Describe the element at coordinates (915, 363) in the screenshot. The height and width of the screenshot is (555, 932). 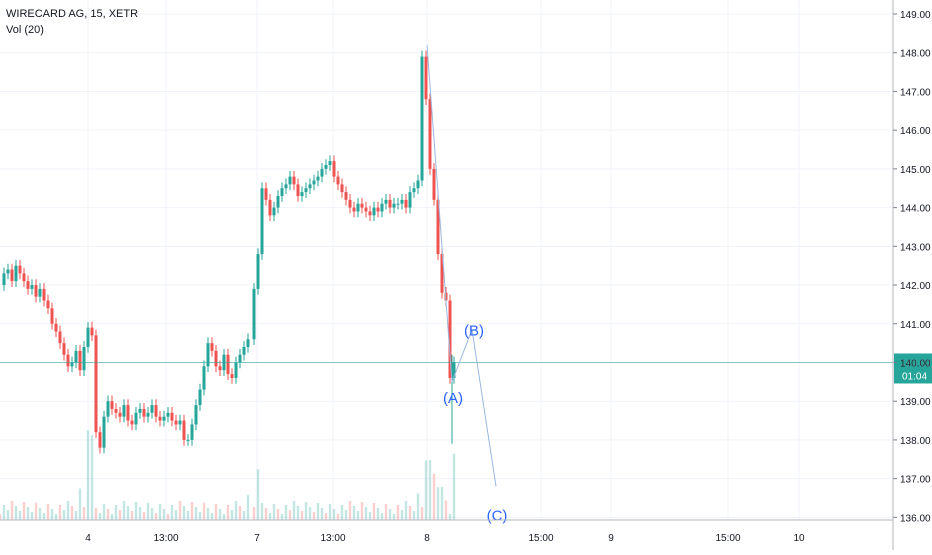
I see `price-tick-label: 140.00` at that location.